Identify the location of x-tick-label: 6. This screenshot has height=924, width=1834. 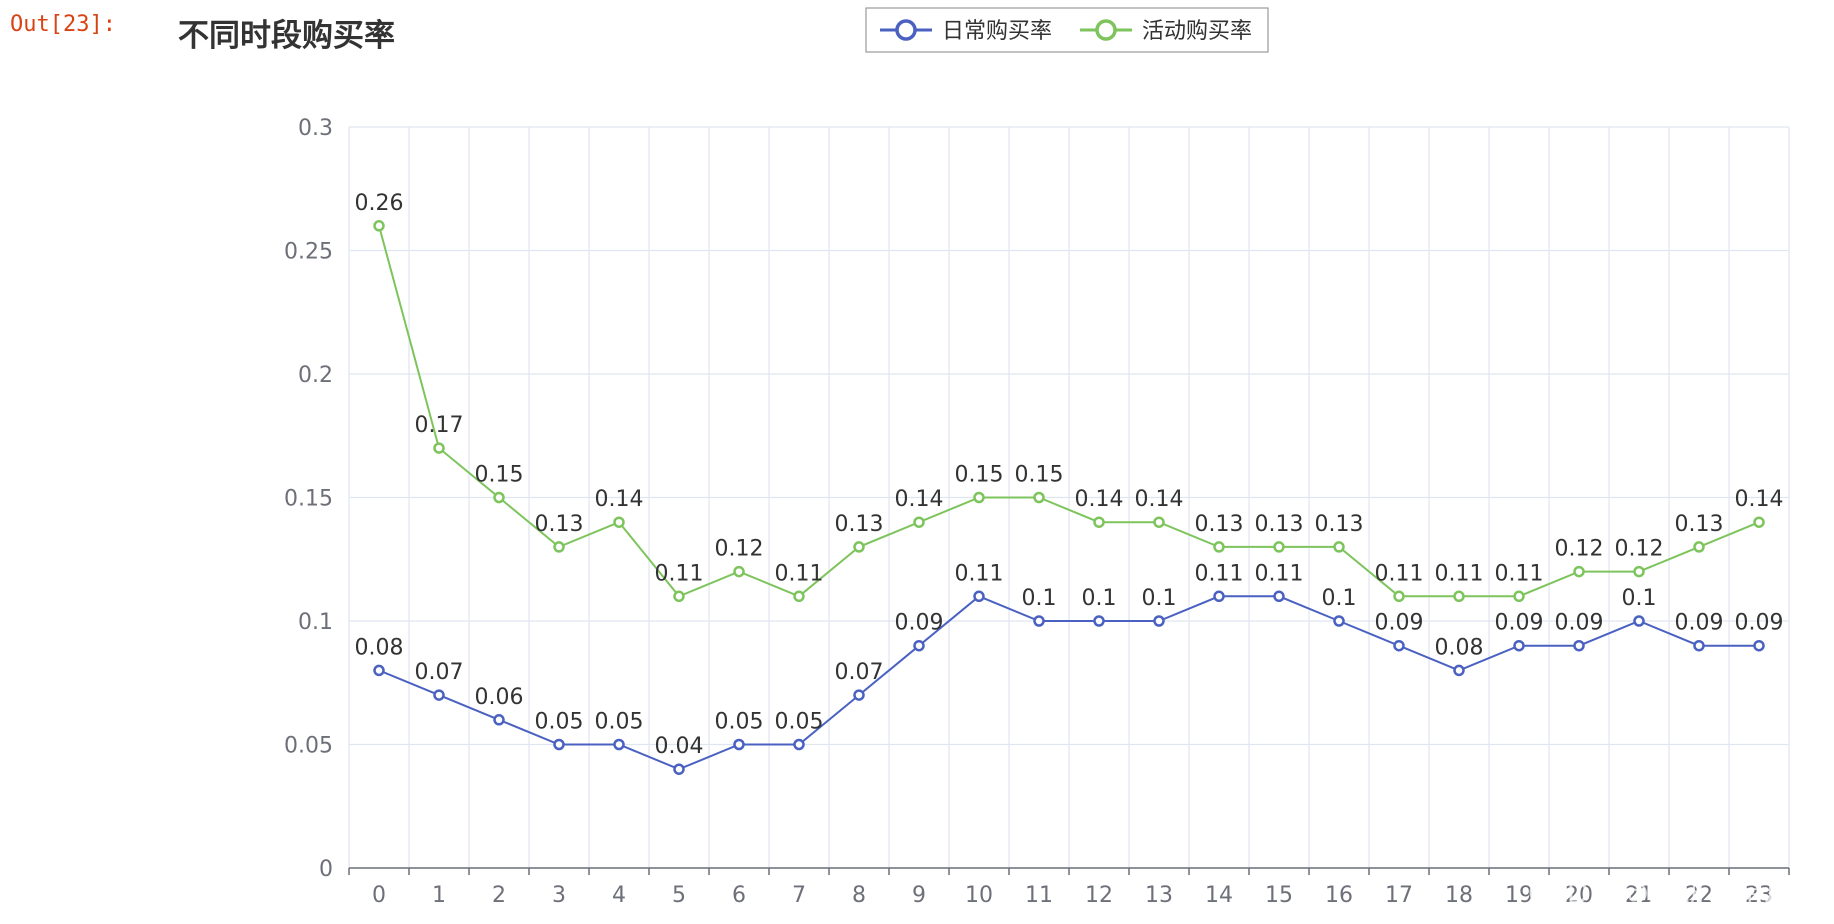
(739, 895).